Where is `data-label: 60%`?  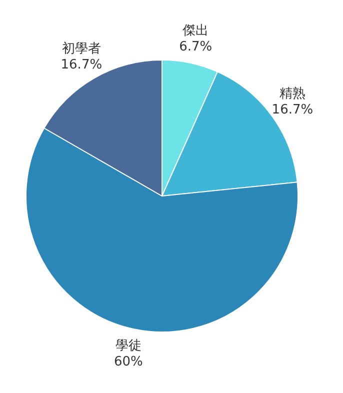
data-label: 60% is located at coordinates (128, 362).